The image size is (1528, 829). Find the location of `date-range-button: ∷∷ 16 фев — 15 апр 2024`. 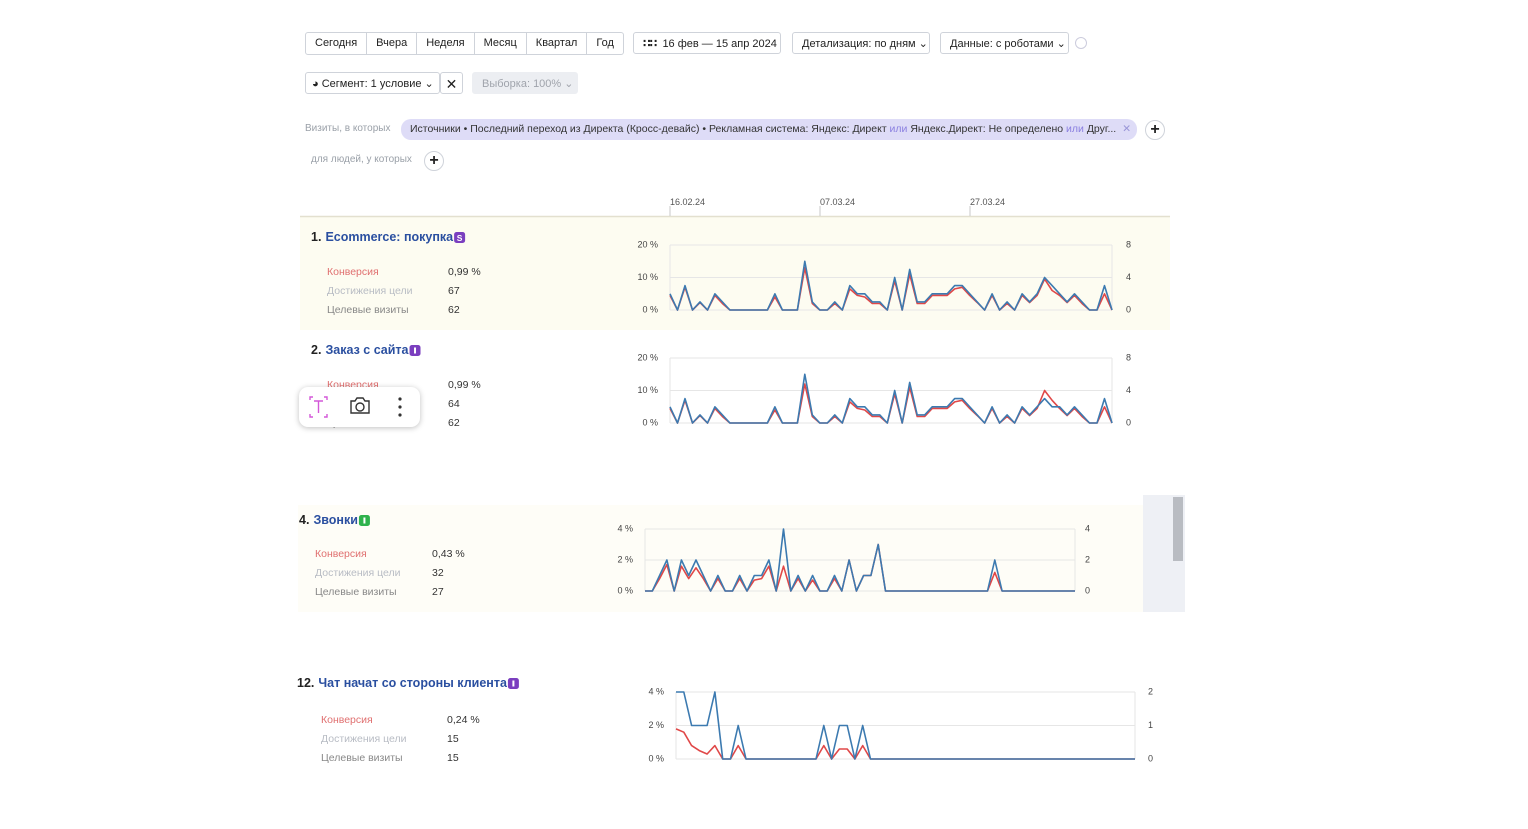

date-range-button: ∷∷ 16 фев — 15 апр 2024 is located at coordinates (707, 43).